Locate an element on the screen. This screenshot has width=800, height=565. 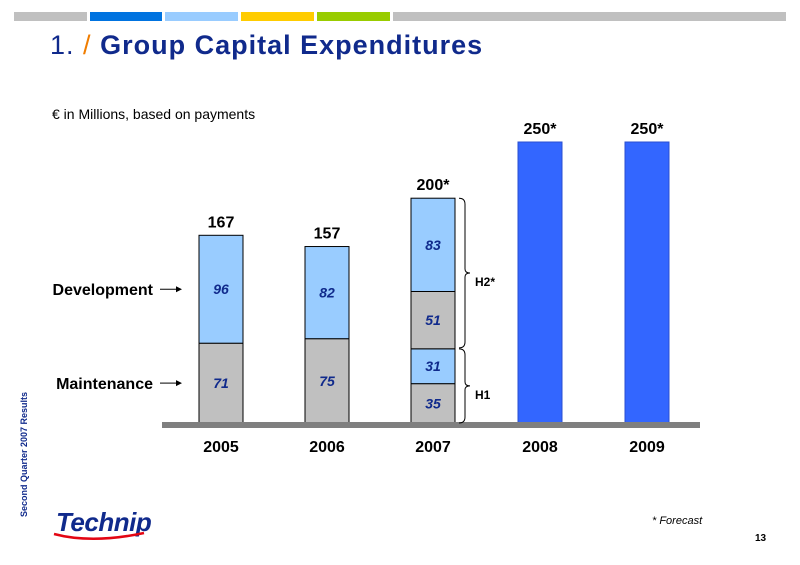
h1-label: H1 is located at coordinates (483, 395).